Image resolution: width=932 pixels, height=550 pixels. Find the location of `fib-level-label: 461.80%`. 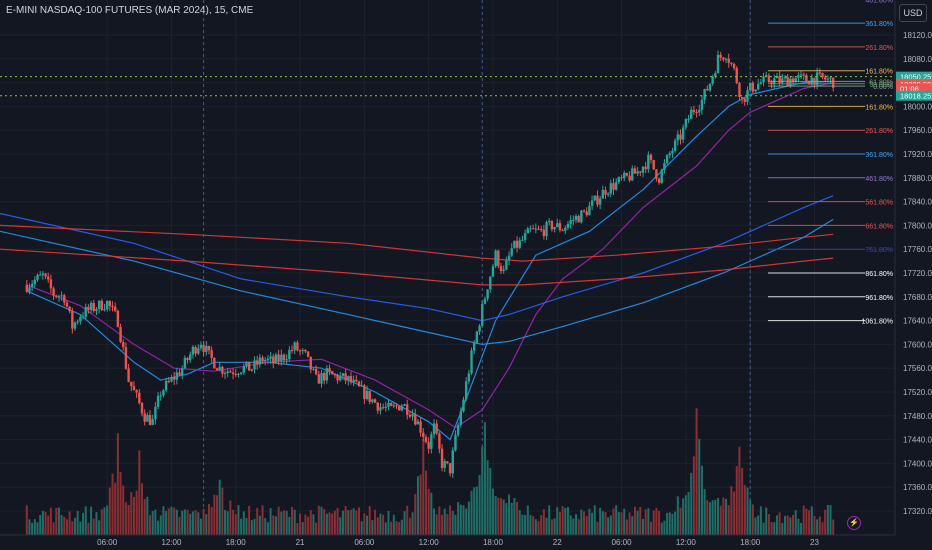

fib-level-label: 461.80% is located at coordinates (879, 2).